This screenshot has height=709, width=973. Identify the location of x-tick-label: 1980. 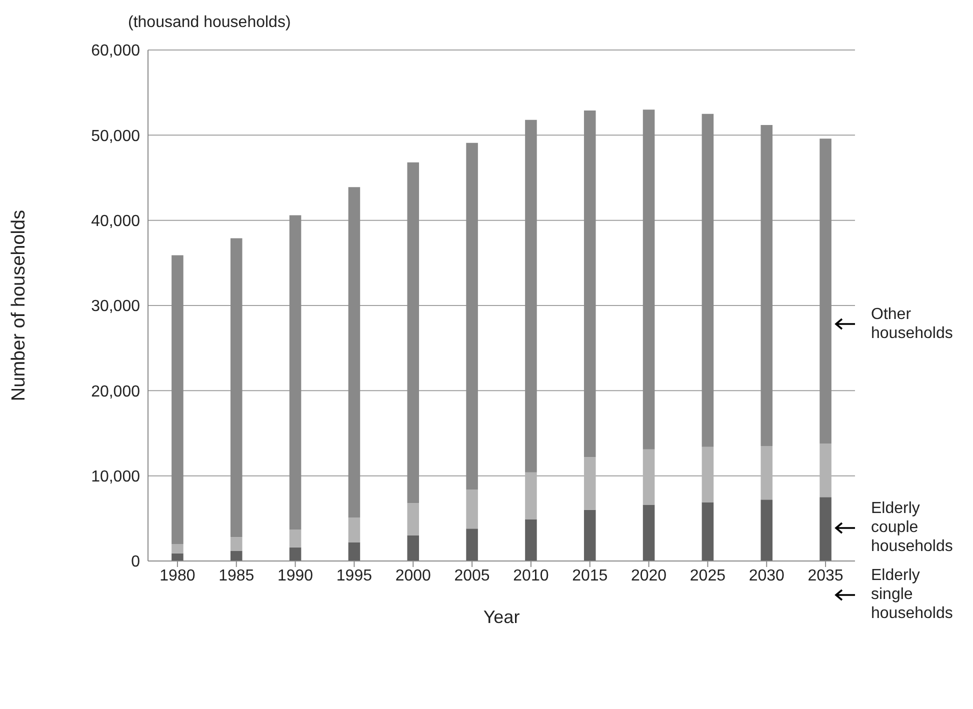
(178, 575).